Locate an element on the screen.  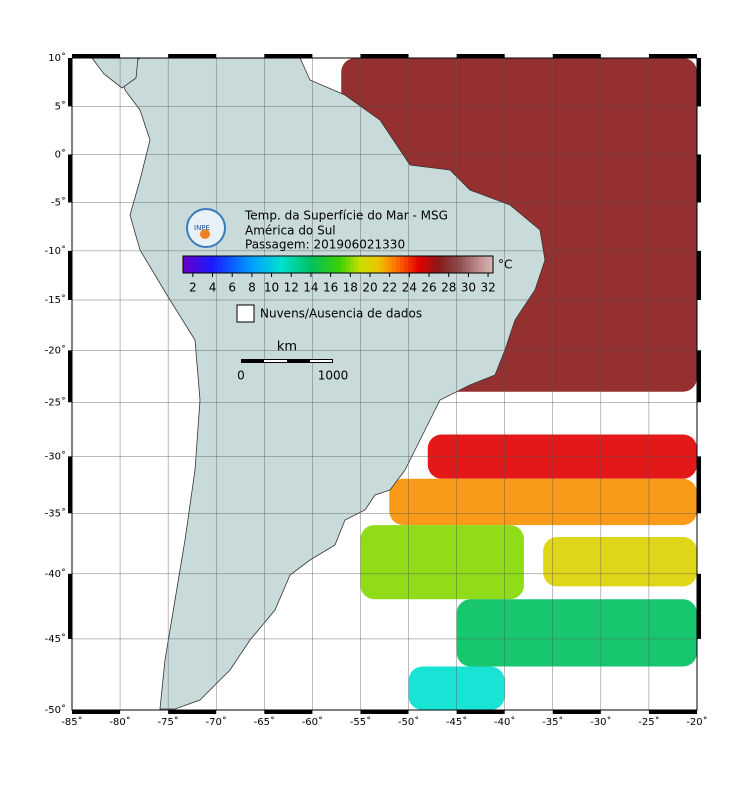
lon-tick-label: -60˚ is located at coordinates (312, 722).